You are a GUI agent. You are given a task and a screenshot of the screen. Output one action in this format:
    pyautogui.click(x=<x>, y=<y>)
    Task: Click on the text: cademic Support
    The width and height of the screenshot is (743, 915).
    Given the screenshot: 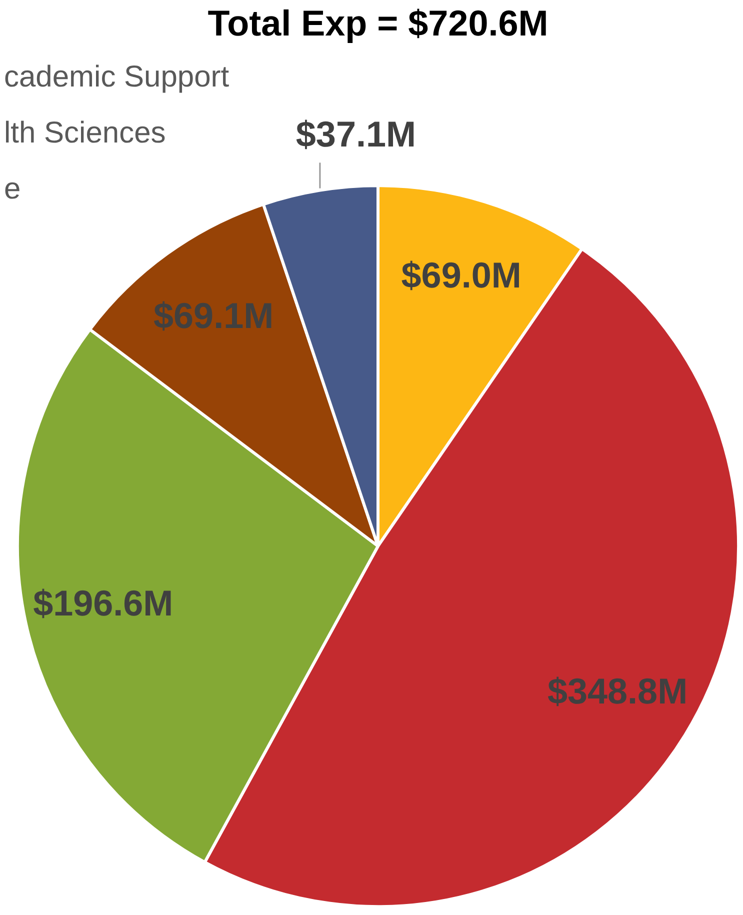 What is the action you would take?
    pyautogui.click(x=117, y=77)
    